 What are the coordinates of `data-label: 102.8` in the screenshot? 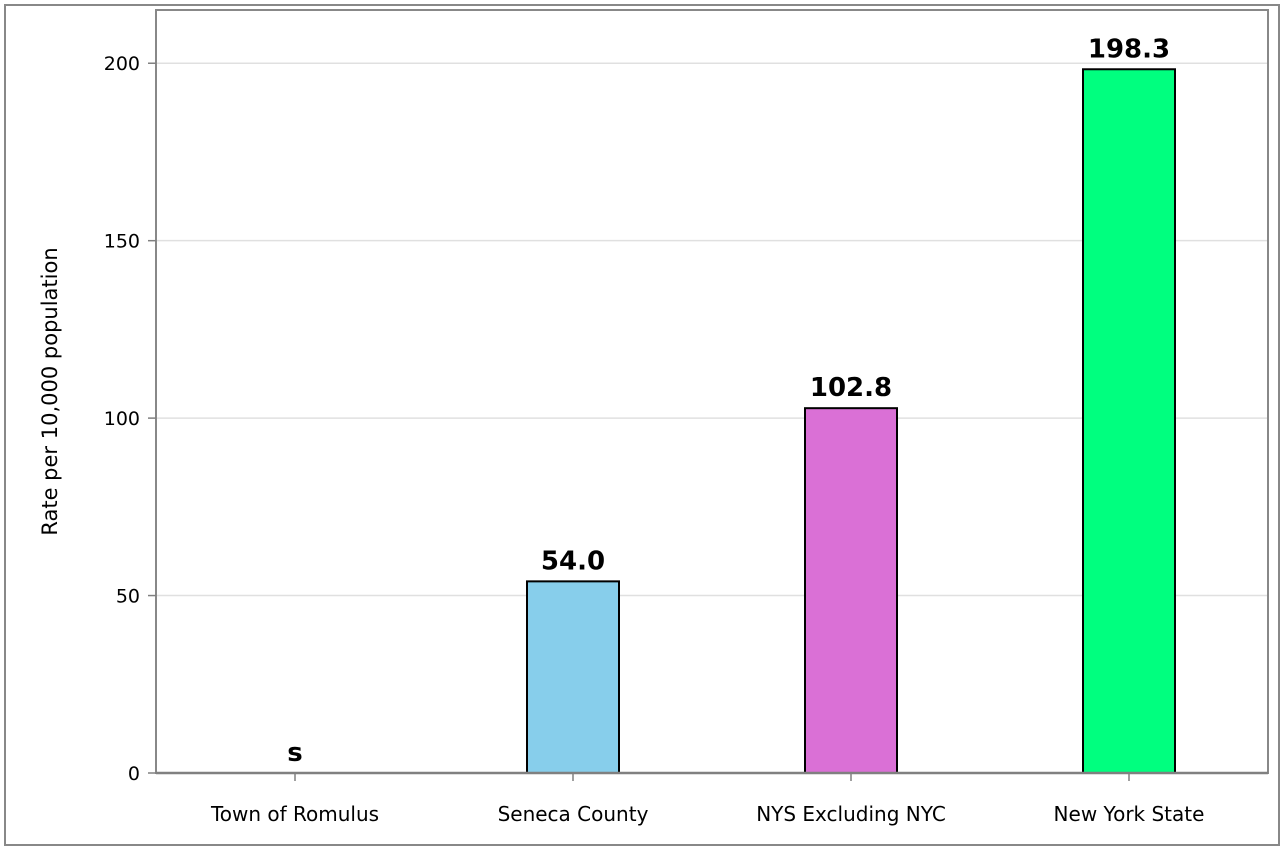 It's located at (851, 388).